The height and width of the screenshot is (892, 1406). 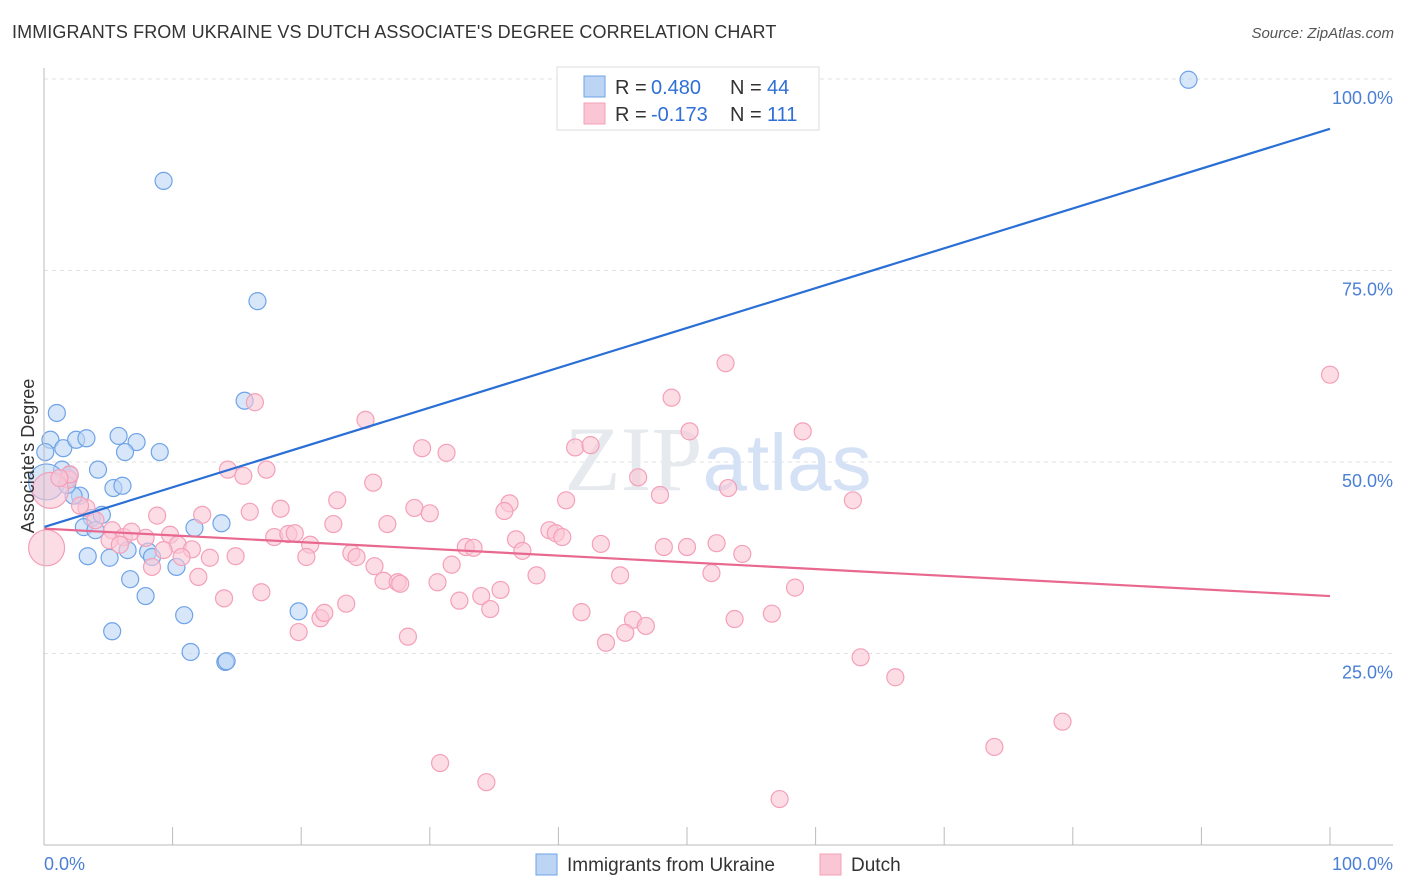 I want to click on bottom-legend-swatch-dutch, so click(x=830, y=864).